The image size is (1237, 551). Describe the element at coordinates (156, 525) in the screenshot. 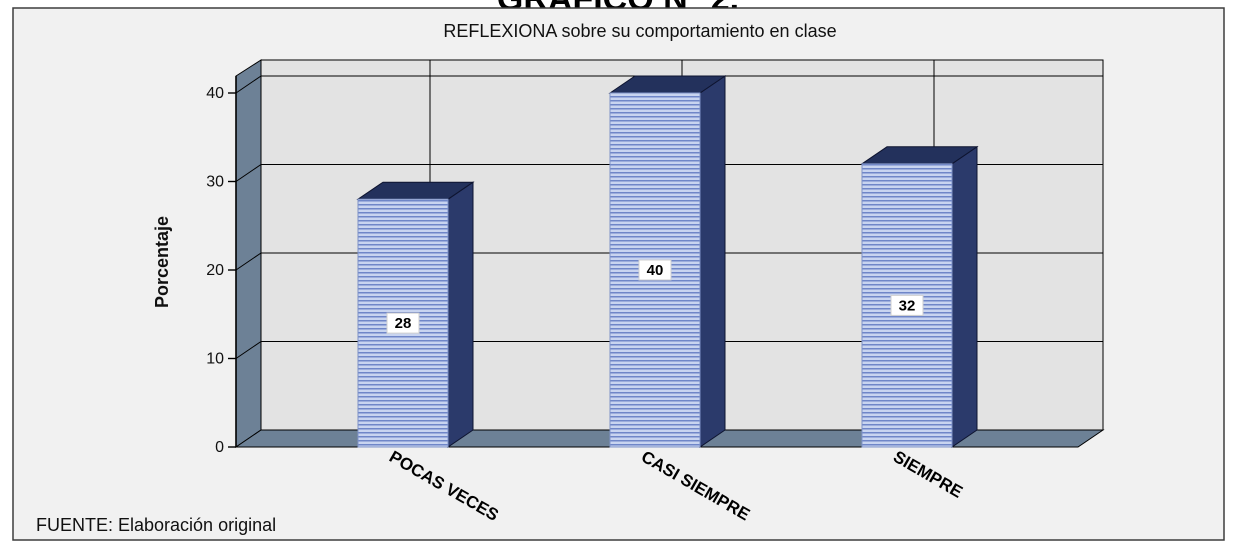

I see `source-note: FUENTE: Elaboración original` at that location.